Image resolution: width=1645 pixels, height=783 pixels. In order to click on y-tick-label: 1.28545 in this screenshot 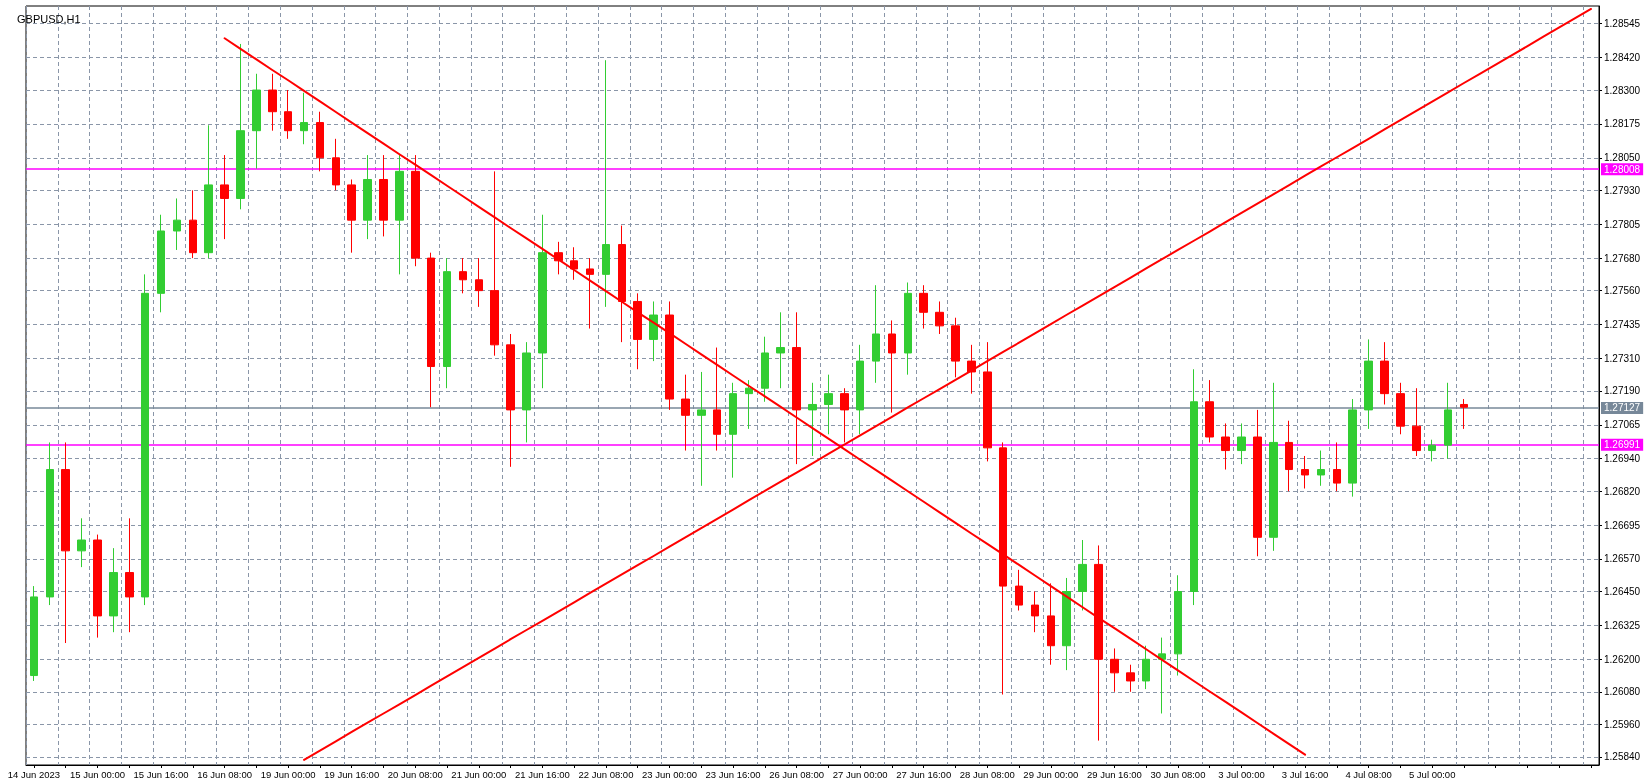, I will do `click(1622, 24)`.